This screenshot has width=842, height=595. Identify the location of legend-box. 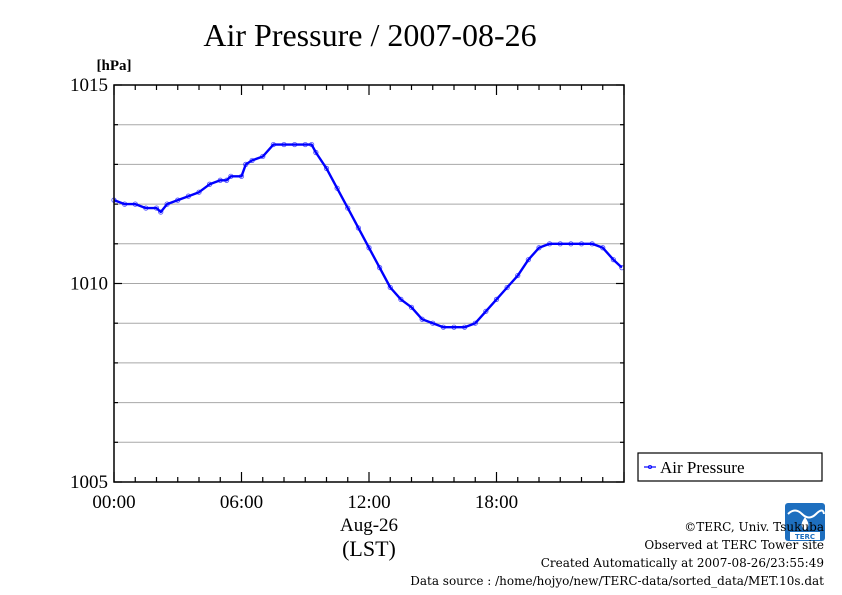
(730, 467).